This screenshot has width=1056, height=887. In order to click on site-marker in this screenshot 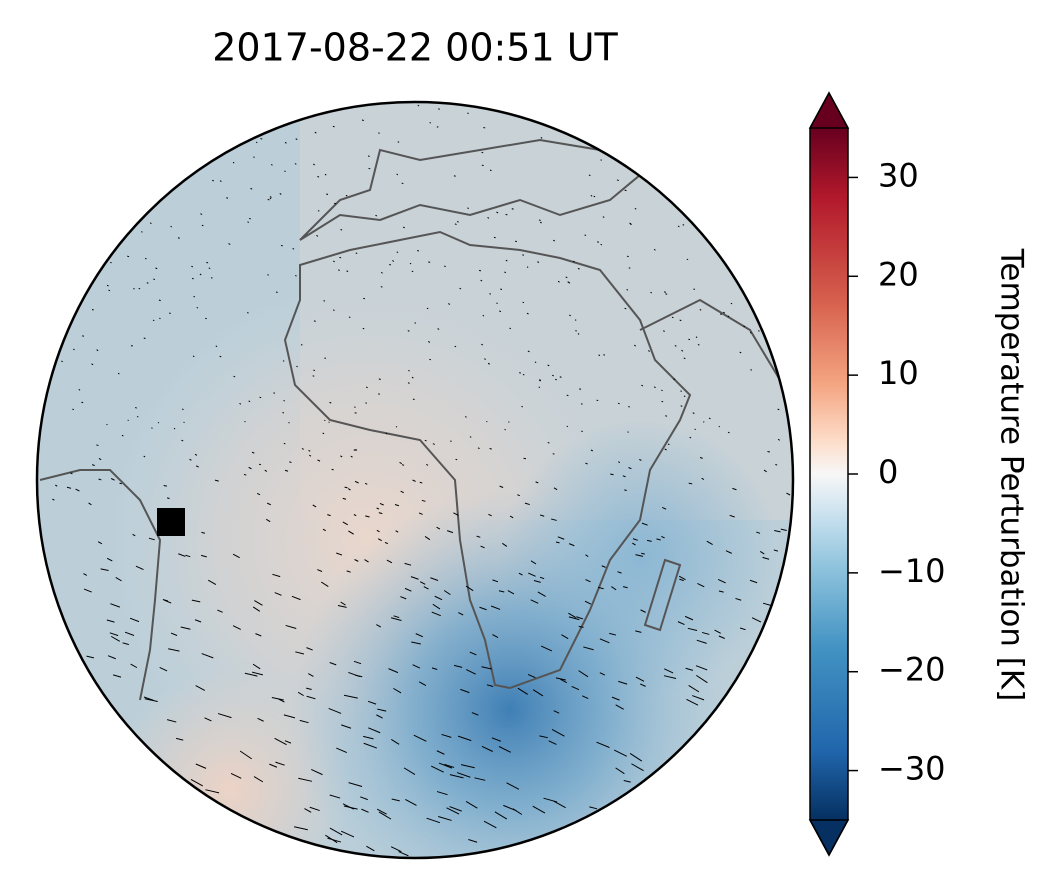, I will do `click(171, 522)`.